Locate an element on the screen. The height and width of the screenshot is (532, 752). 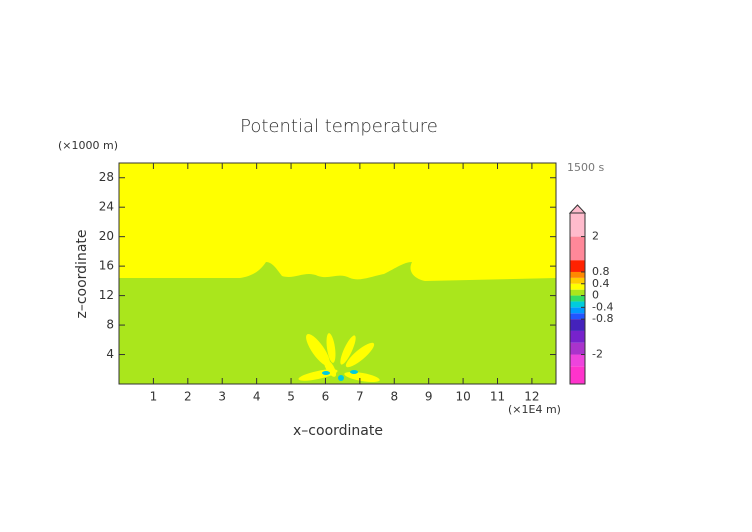
colorbar-tick-label: -0.8 is located at coordinates (602, 318).